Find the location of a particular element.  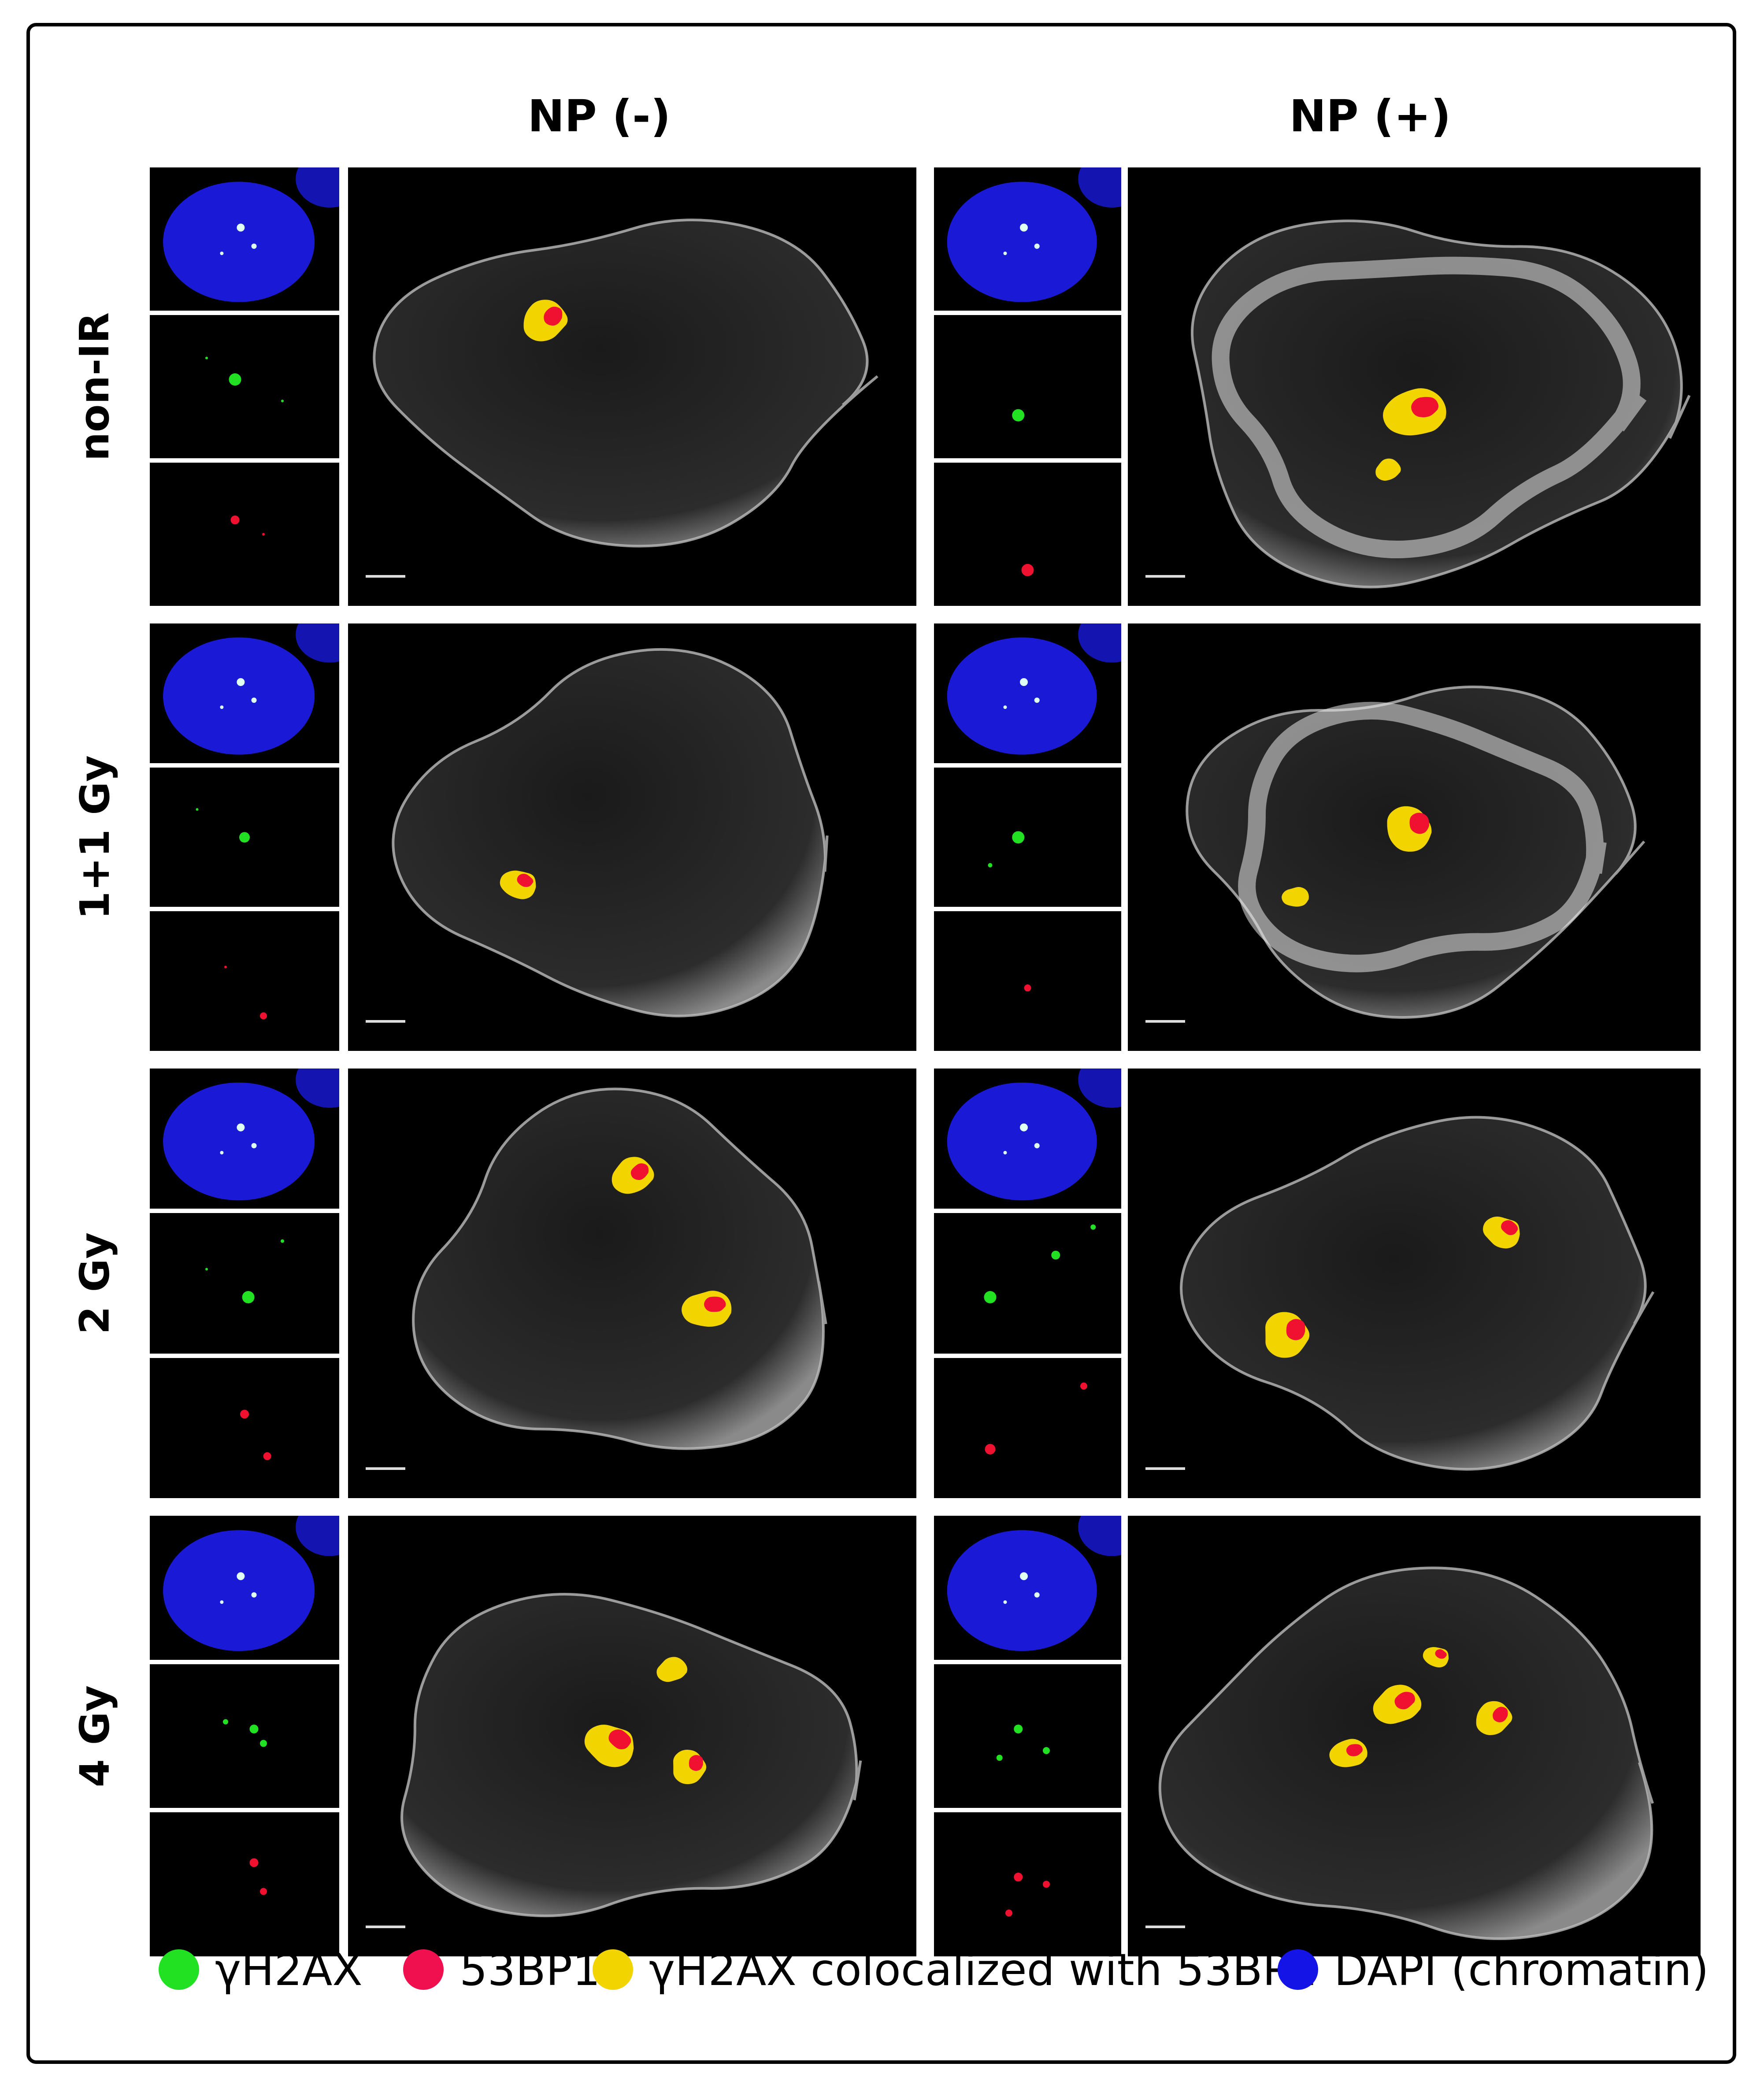

dapi-panel-non-ir-np-plus is located at coordinates (1027, 239).